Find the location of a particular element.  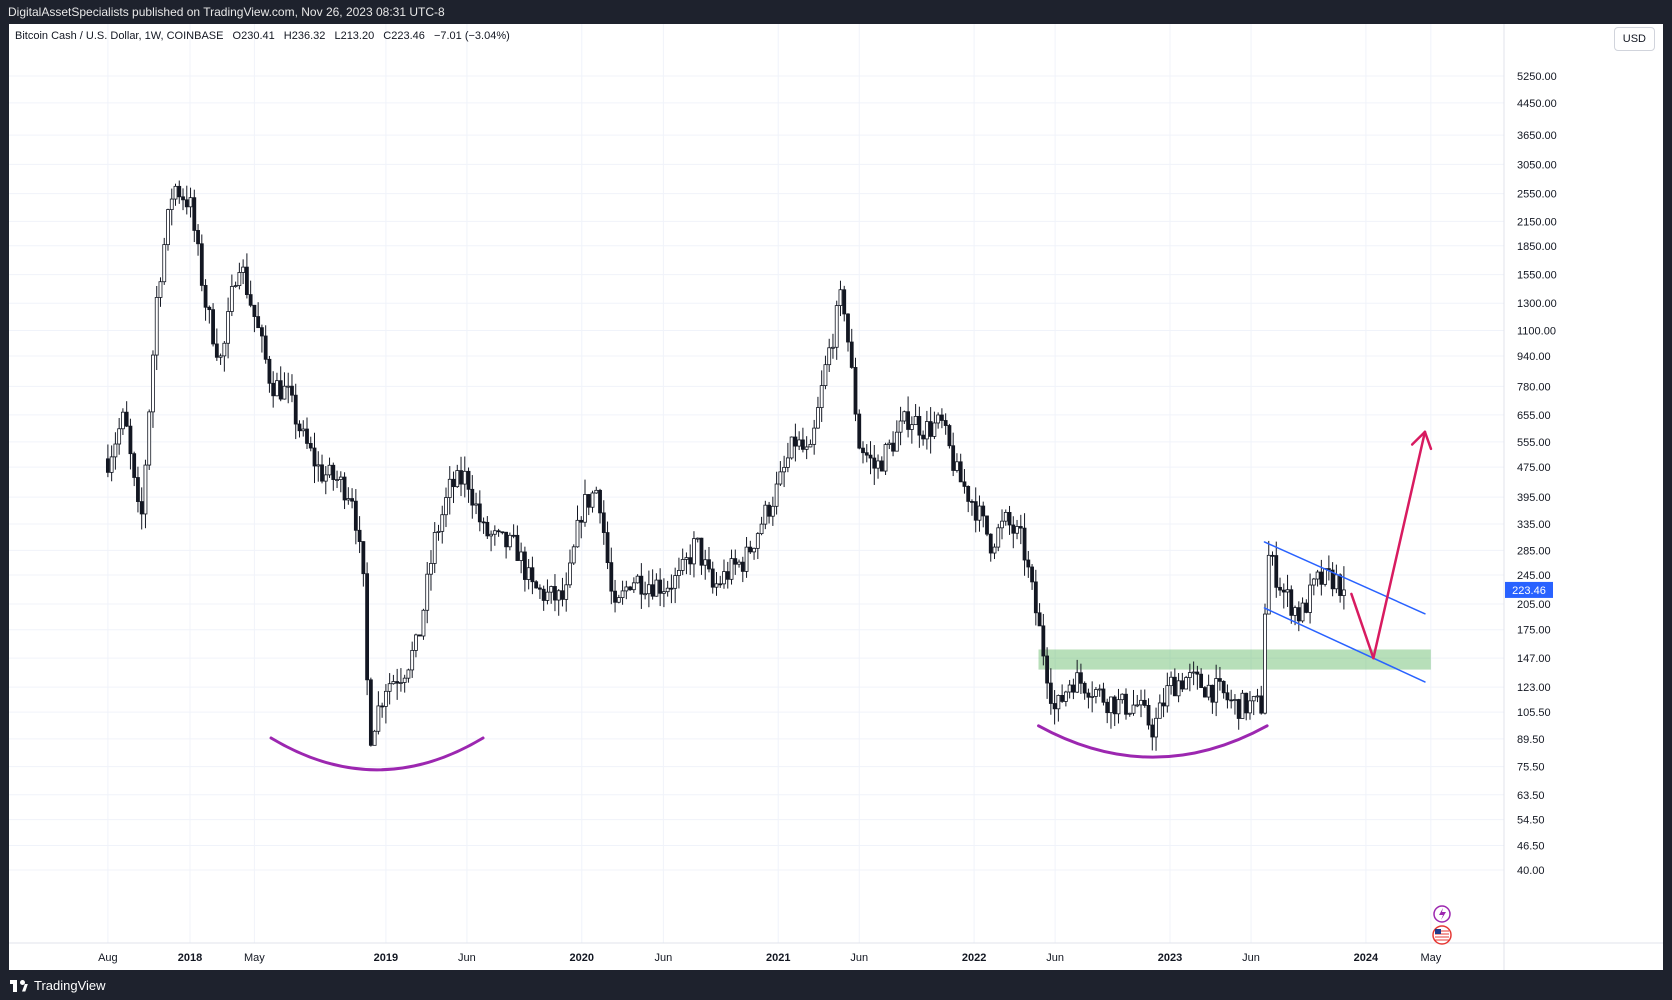

y-tick-label: 123.00 is located at coordinates (1534, 688).